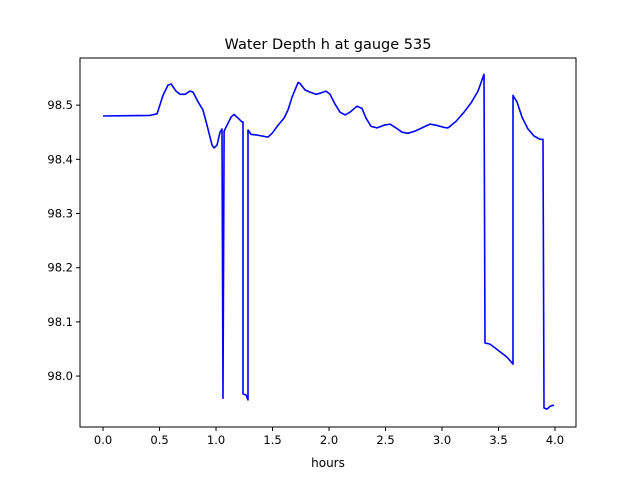 The width and height of the screenshot is (640, 484). I want to click on x-tick-label: 1.5, so click(272, 440).